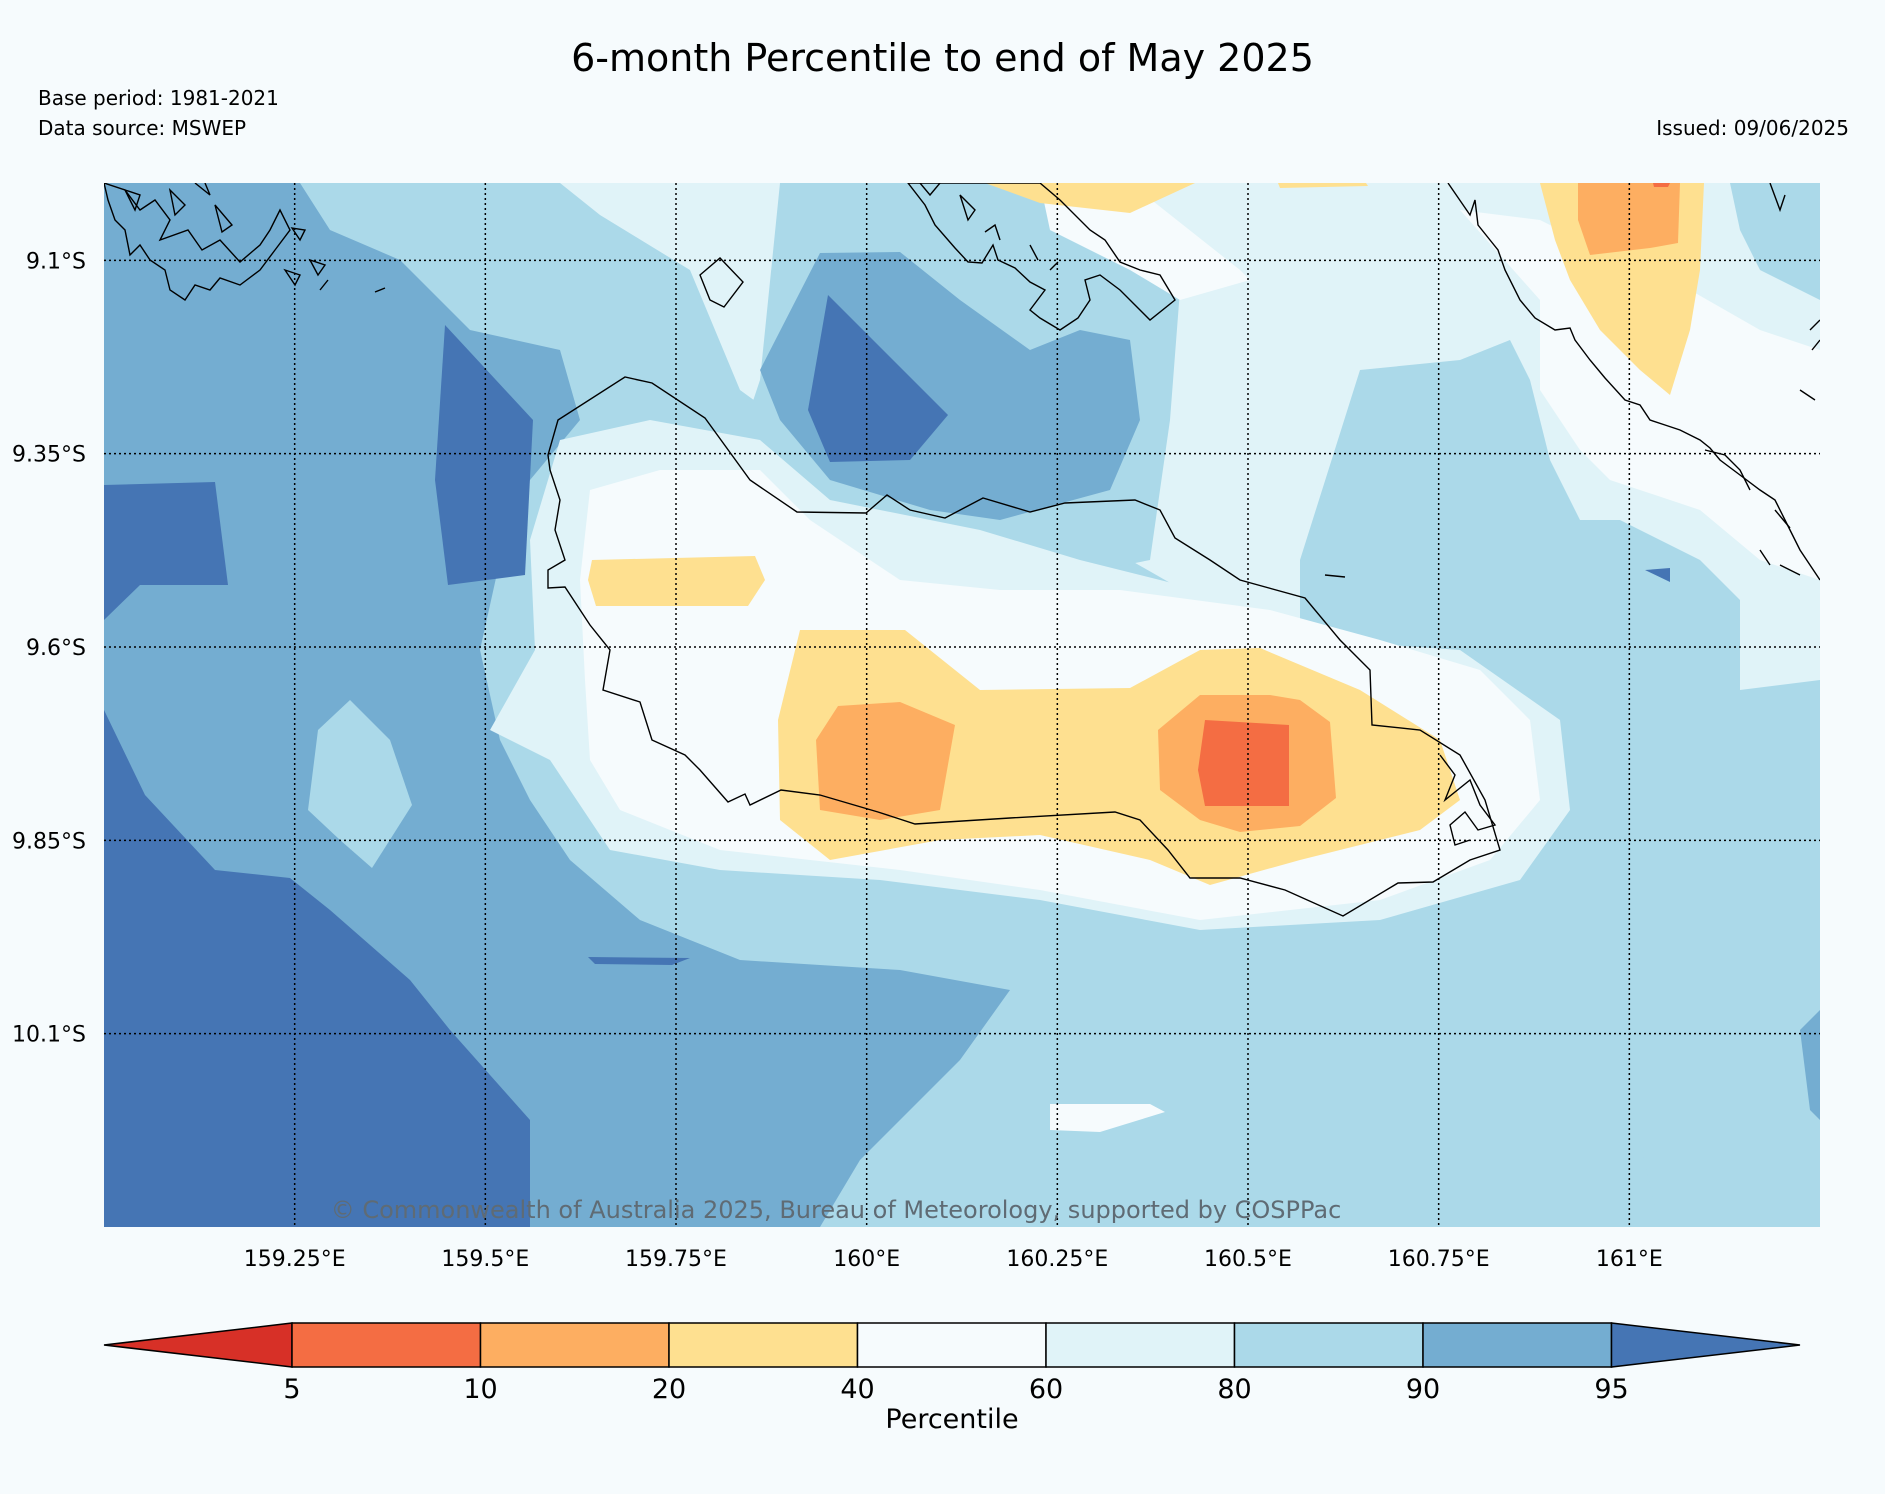  What do you see at coordinates (951, 1419) in the screenshot?
I see `colorbar-label: Percentile` at bounding box center [951, 1419].